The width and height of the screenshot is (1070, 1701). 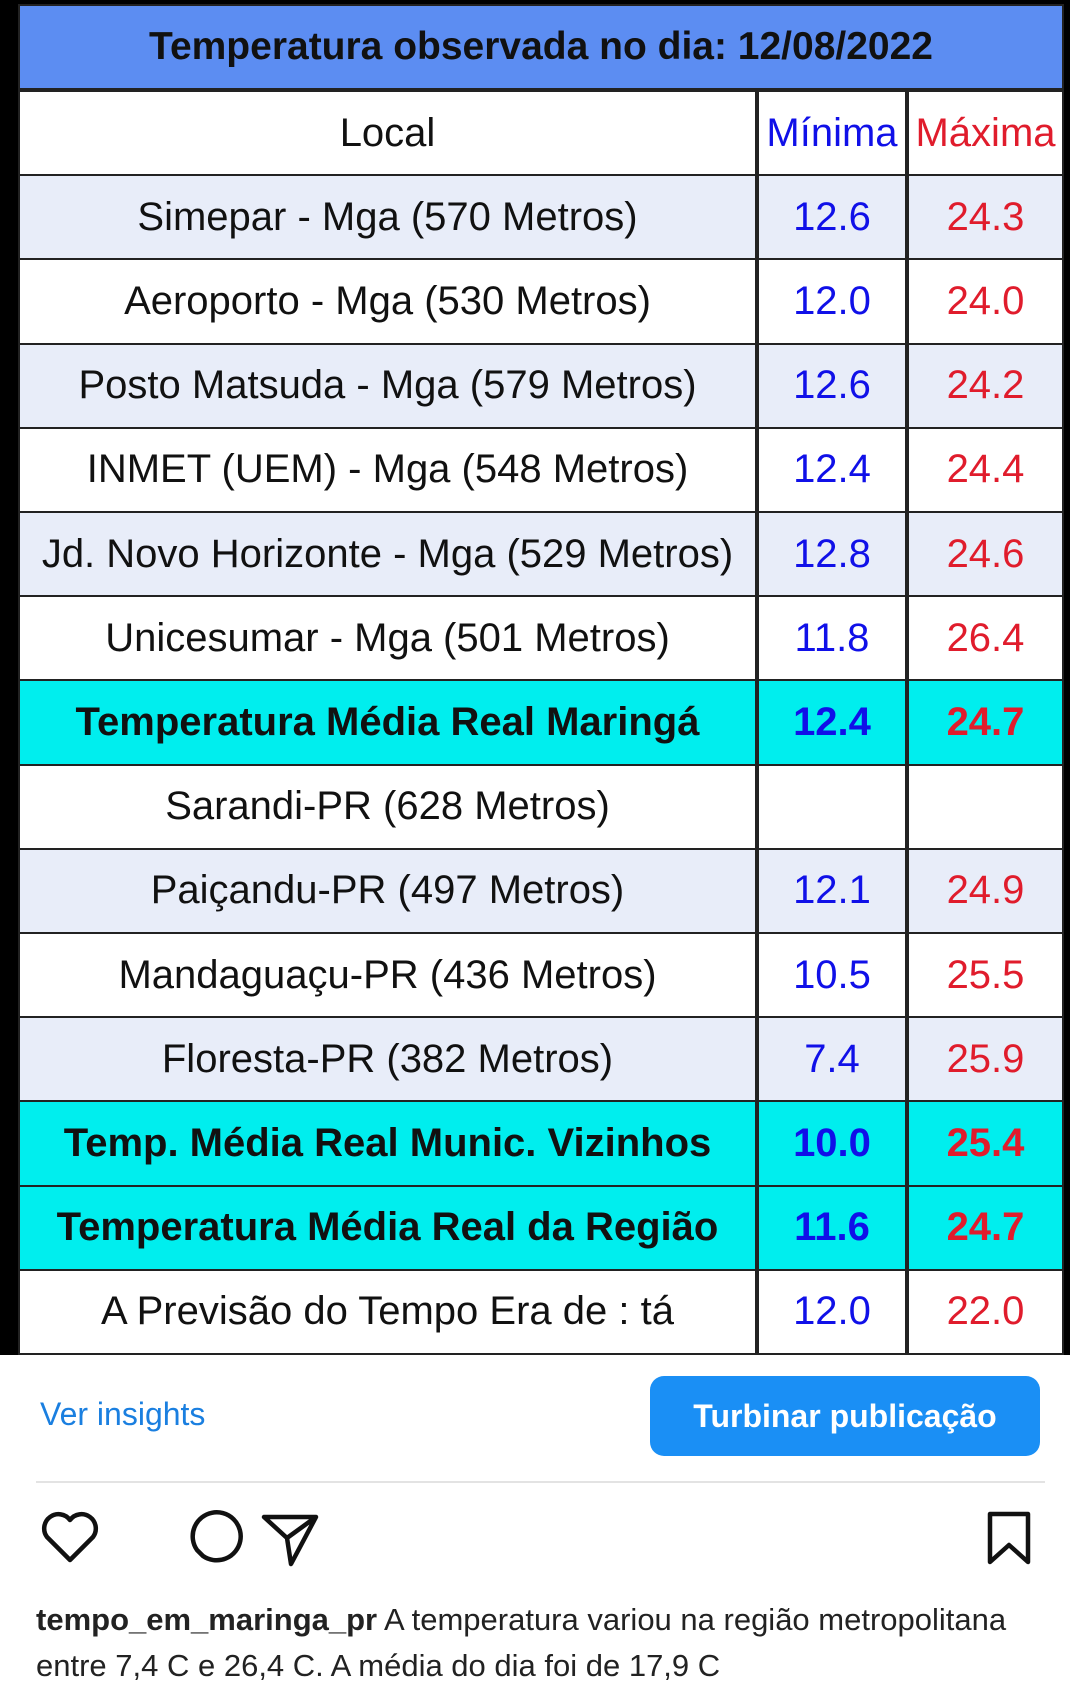 What do you see at coordinates (123, 1414) in the screenshot?
I see `insights-link: Ver insights` at bounding box center [123, 1414].